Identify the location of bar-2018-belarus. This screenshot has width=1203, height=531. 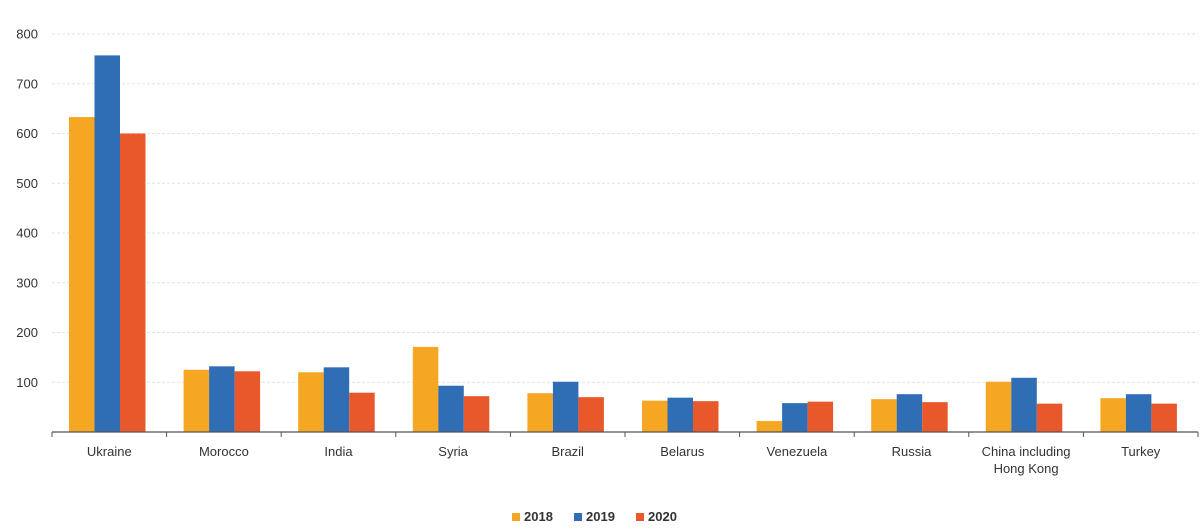
(655, 416).